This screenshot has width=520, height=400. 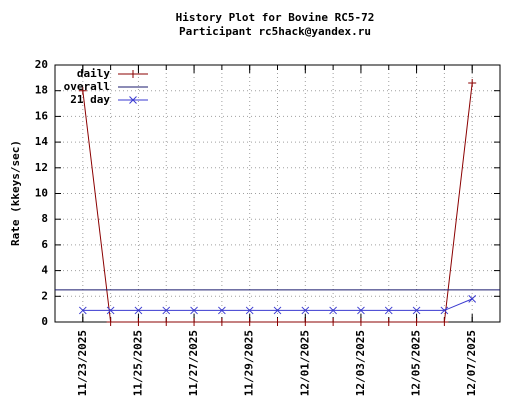 What do you see at coordinates (249, 363) in the screenshot?
I see `x-tick-label: 11/29/2025` at bounding box center [249, 363].